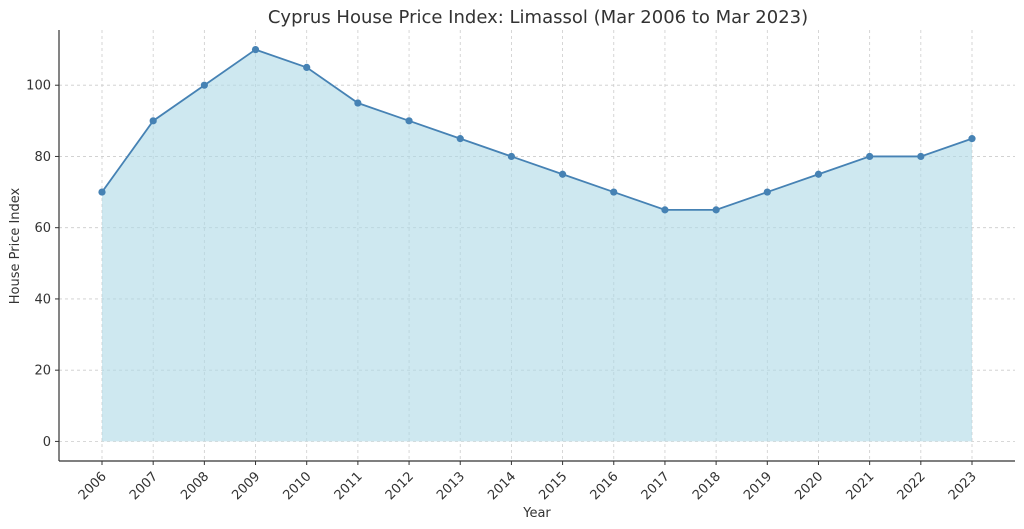 The height and width of the screenshot is (529, 1024). What do you see at coordinates (195, 486) in the screenshot?
I see `x-tick-label: 2008` at bounding box center [195, 486].